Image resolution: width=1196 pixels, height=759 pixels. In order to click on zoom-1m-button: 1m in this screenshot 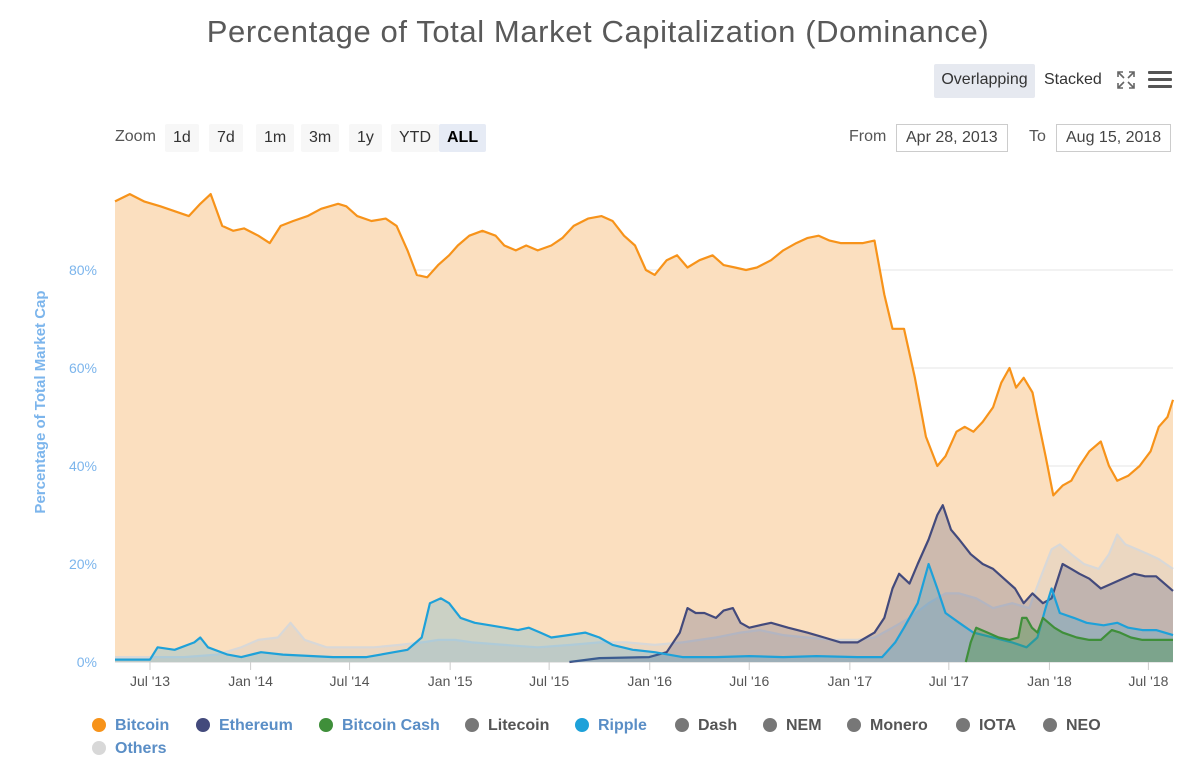, I will do `click(275, 138)`.